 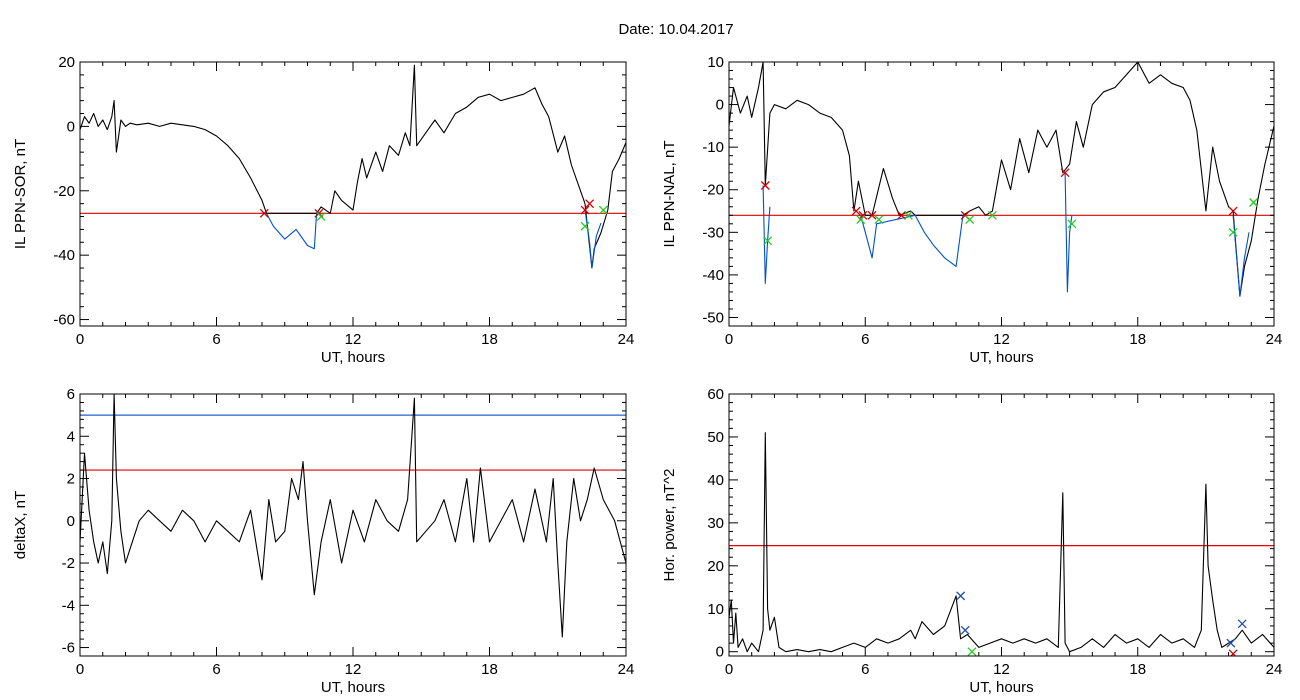 I want to click on y-axis-title: Hor. power, nT^2, so click(x=669, y=525).